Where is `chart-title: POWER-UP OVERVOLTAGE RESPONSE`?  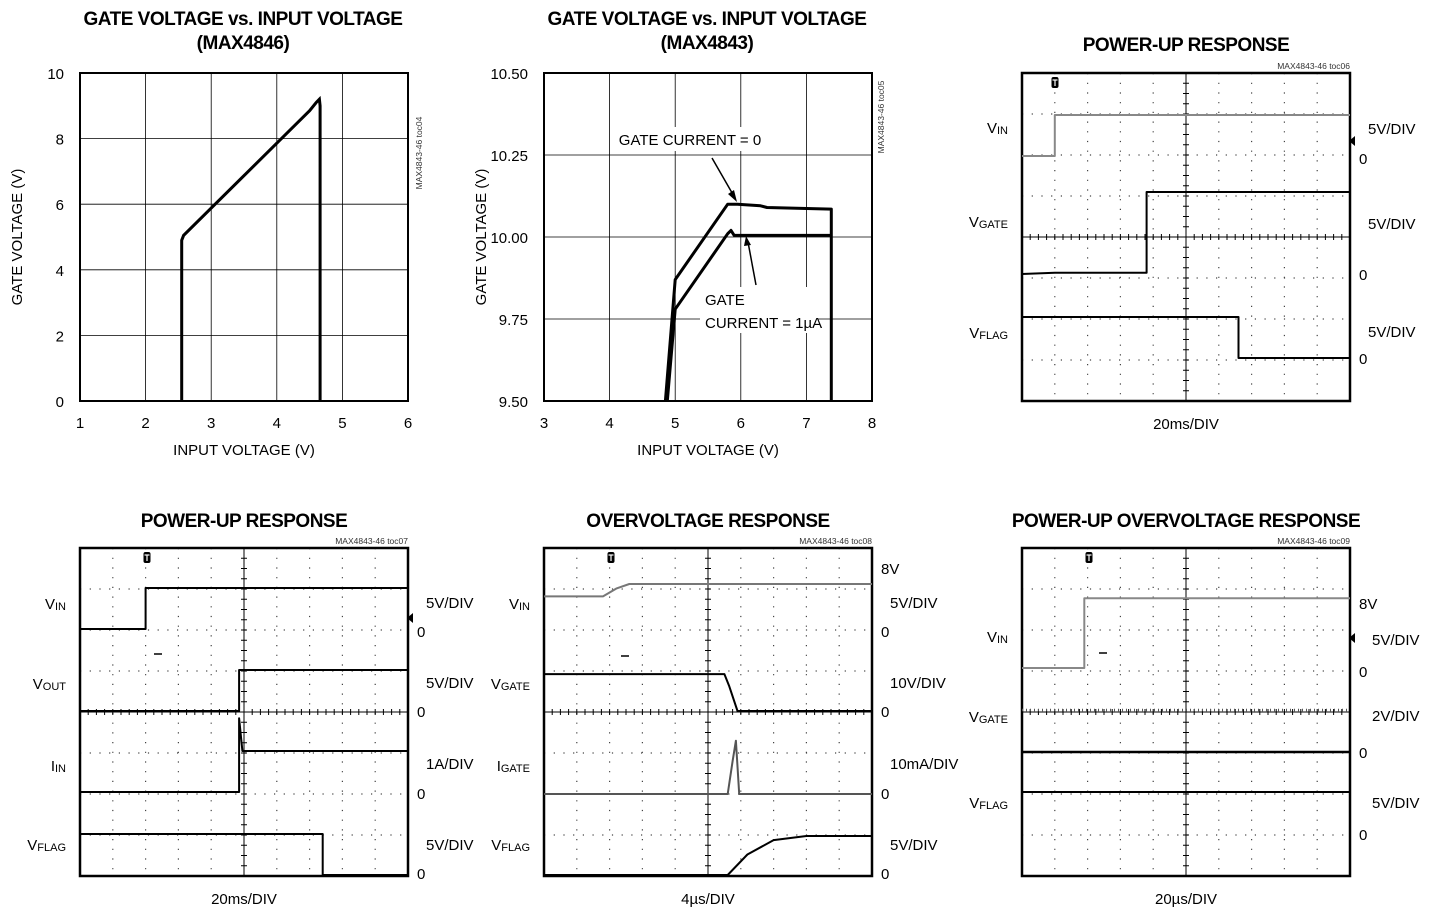 chart-title: POWER-UP OVERVOLTAGE RESPONSE is located at coordinates (1186, 521).